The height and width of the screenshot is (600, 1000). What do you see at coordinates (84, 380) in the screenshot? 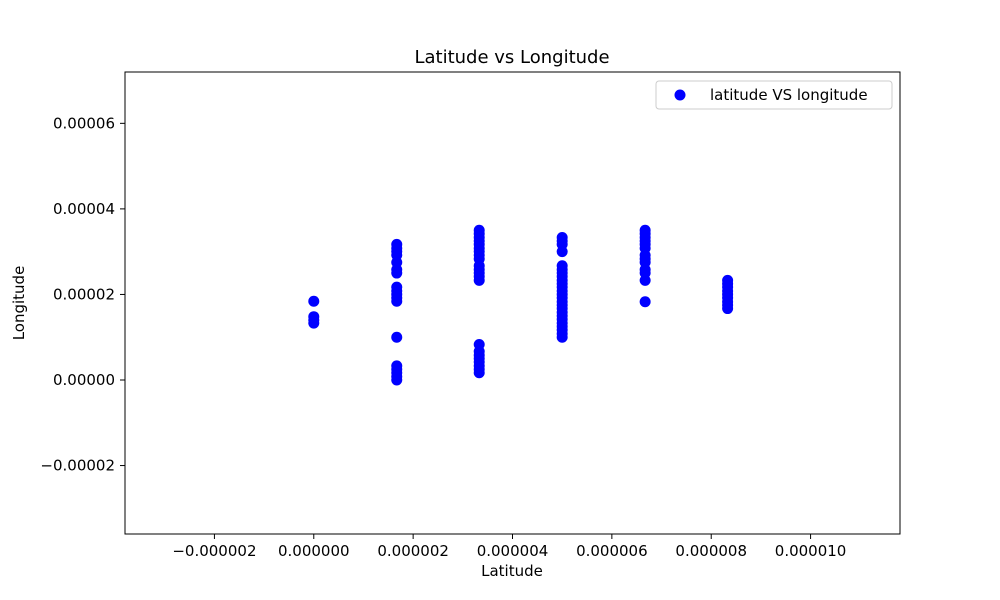
I see `y-tick-label: 0.00000` at bounding box center [84, 380].